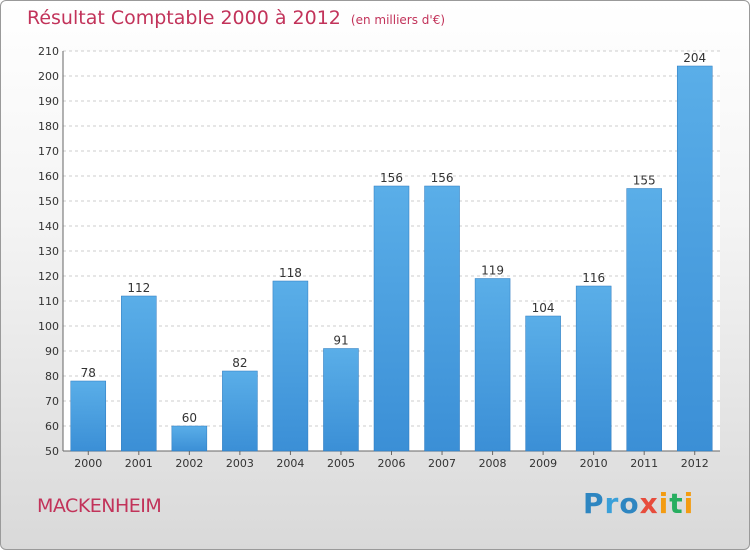 The height and width of the screenshot is (550, 750). Describe the element at coordinates (442, 463) in the screenshot. I see `x-tick-label: 2007` at that location.